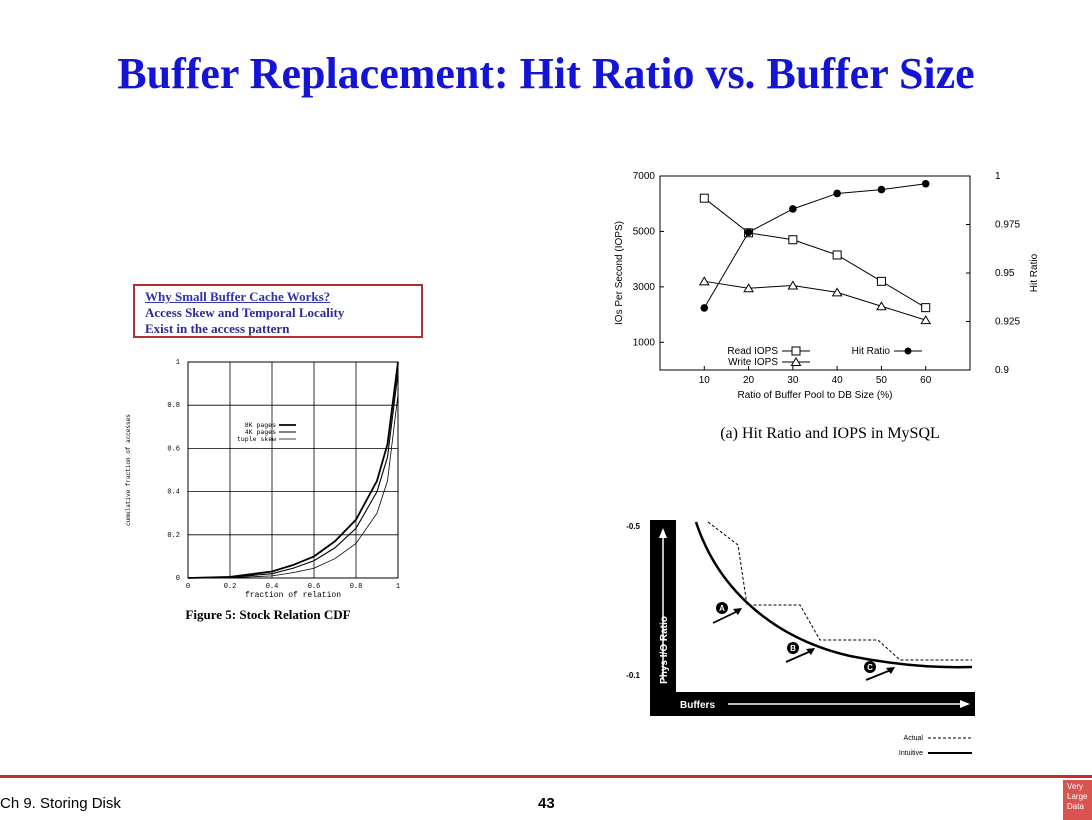 The image size is (1092, 820). I want to click on cdf-x-label: fraction of relation, so click(293, 595).